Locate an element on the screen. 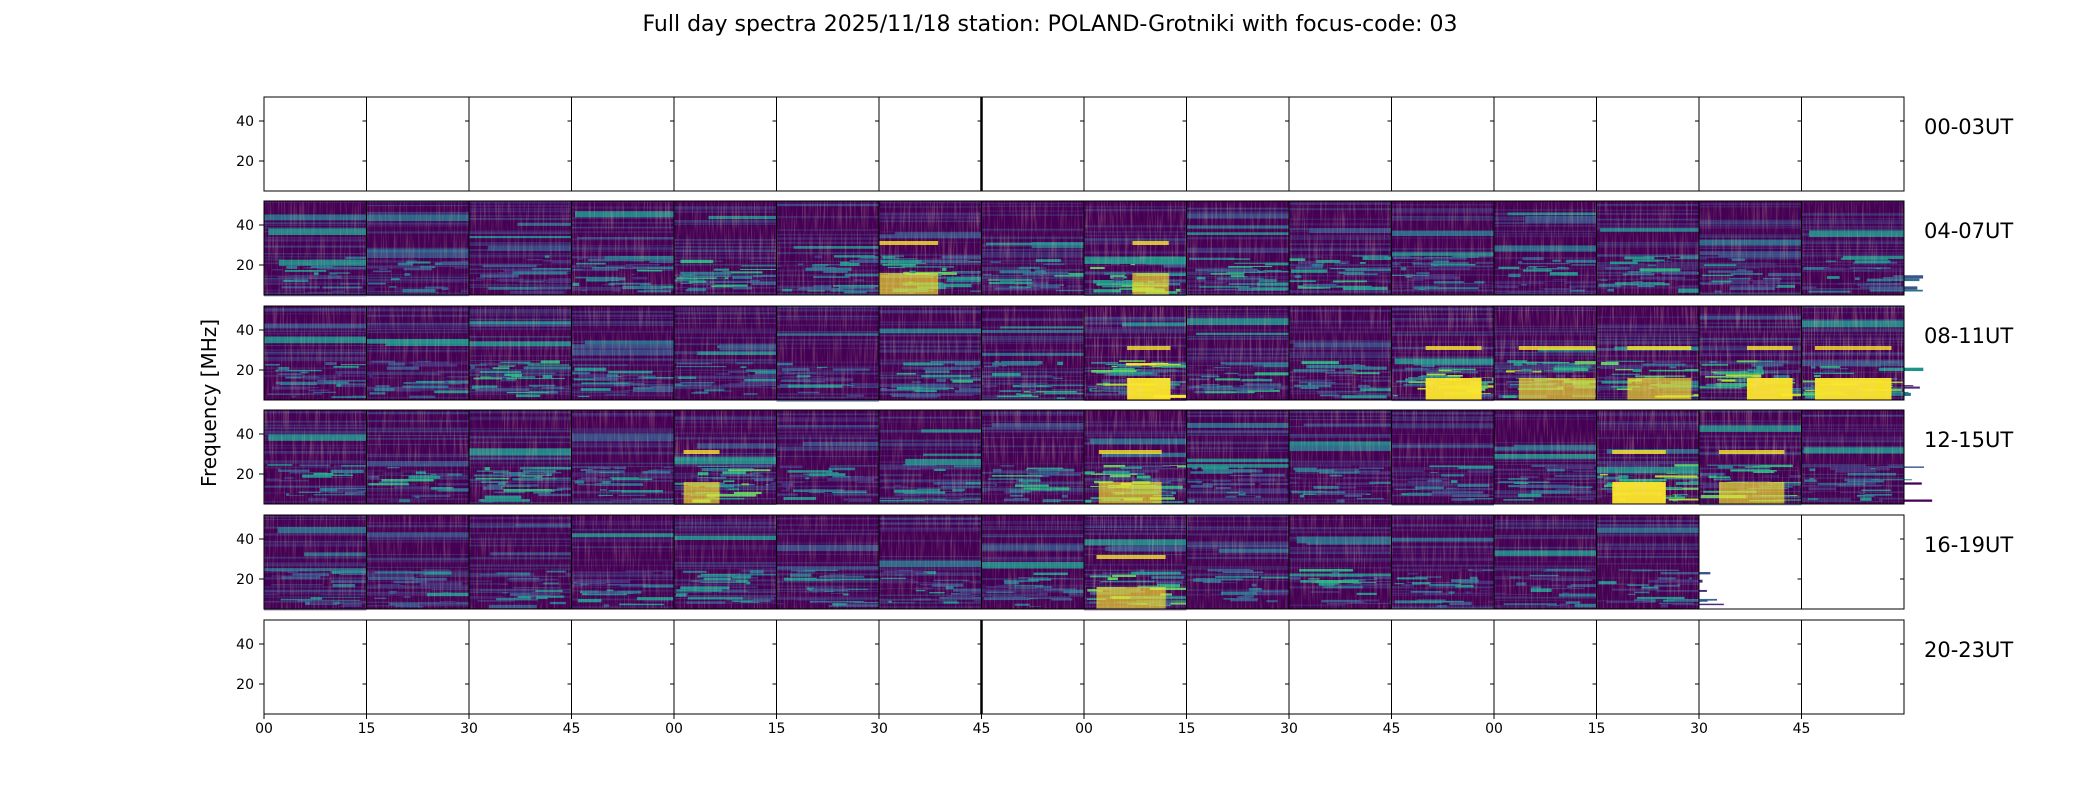 The height and width of the screenshot is (800, 2100). x-tick-label: 00 is located at coordinates (264, 729).